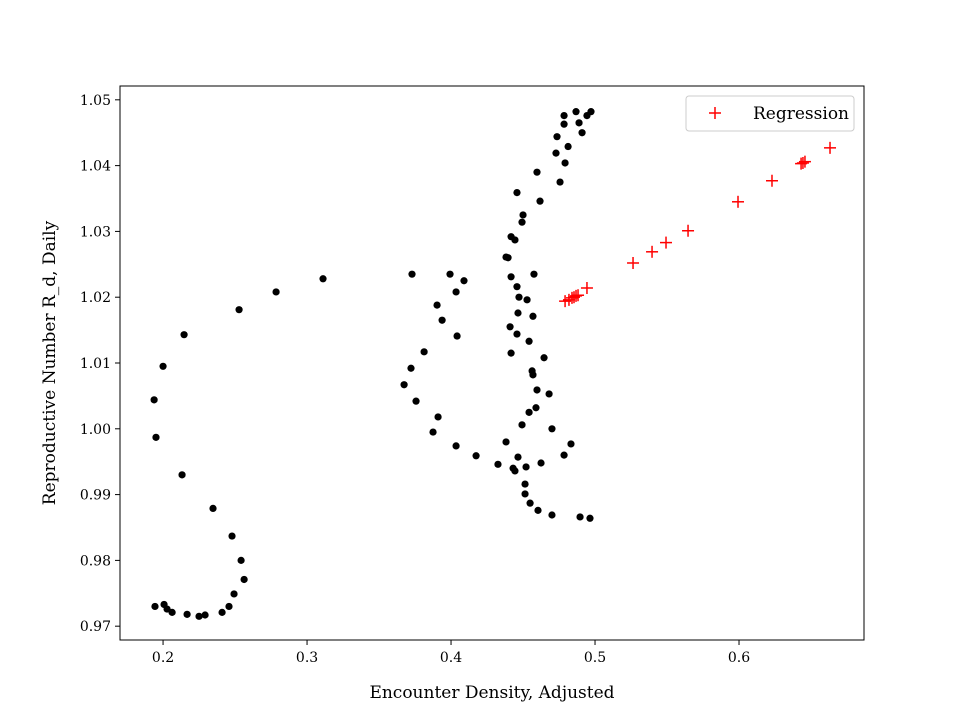  What do you see at coordinates (95, 232) in the screenshot?
I see `y-tick-label: 1.03` at bounding box center [95, 232].